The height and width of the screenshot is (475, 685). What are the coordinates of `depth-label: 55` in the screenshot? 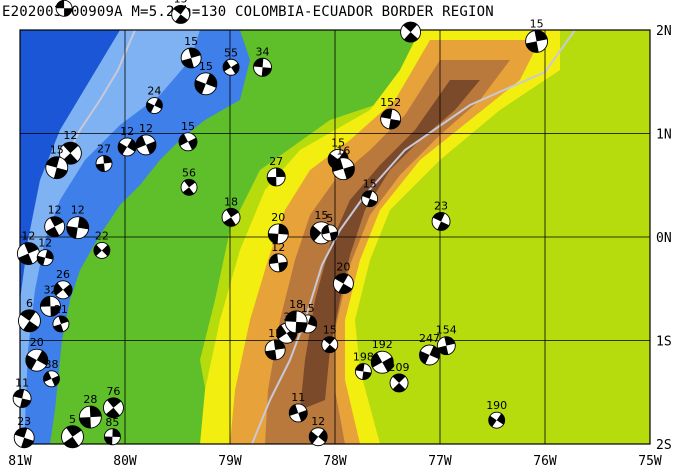 It's located at (231, 52).